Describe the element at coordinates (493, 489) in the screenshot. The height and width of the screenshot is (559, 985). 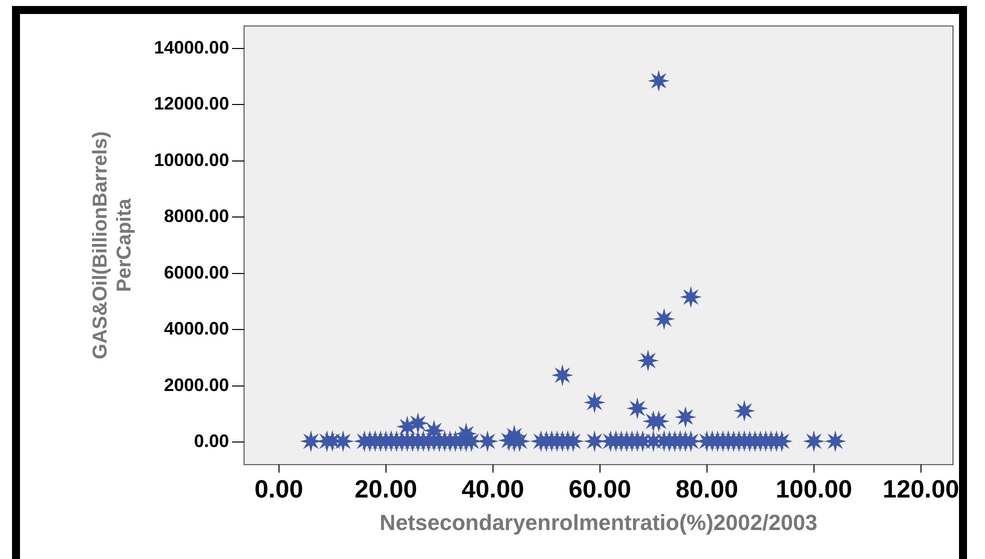
I see `x-tick-label: 40.00` at that location.